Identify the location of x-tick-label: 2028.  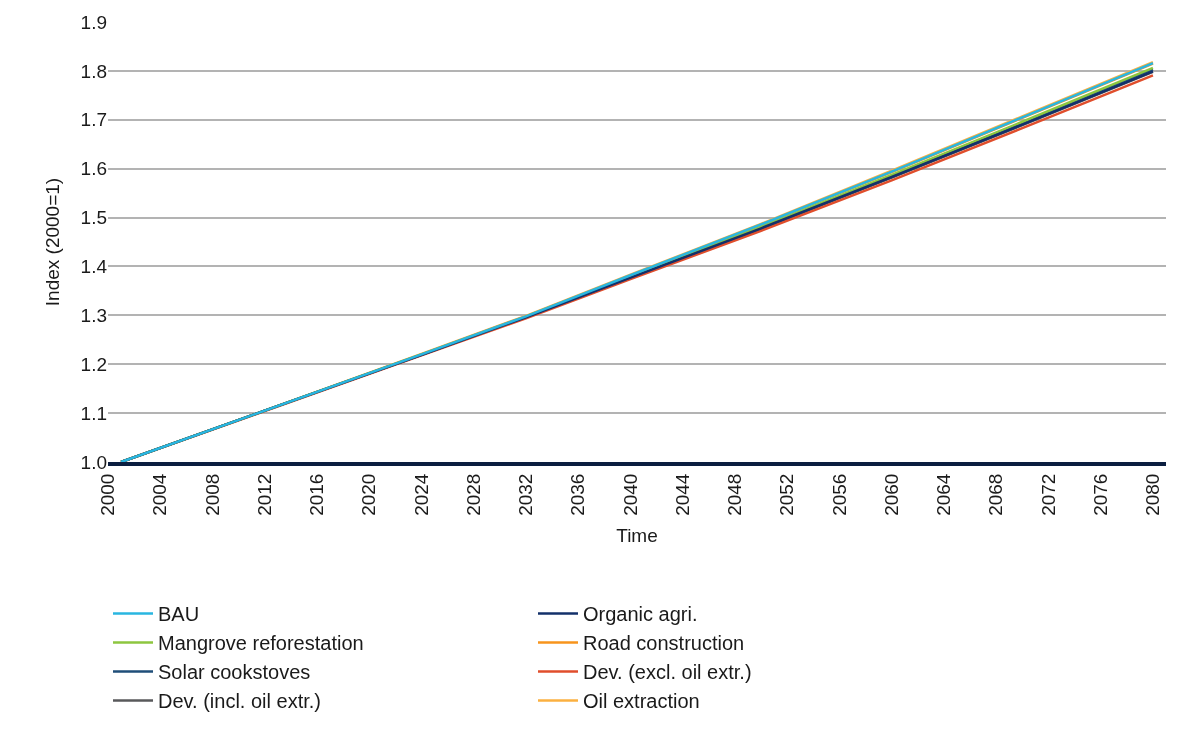
(473, 494).